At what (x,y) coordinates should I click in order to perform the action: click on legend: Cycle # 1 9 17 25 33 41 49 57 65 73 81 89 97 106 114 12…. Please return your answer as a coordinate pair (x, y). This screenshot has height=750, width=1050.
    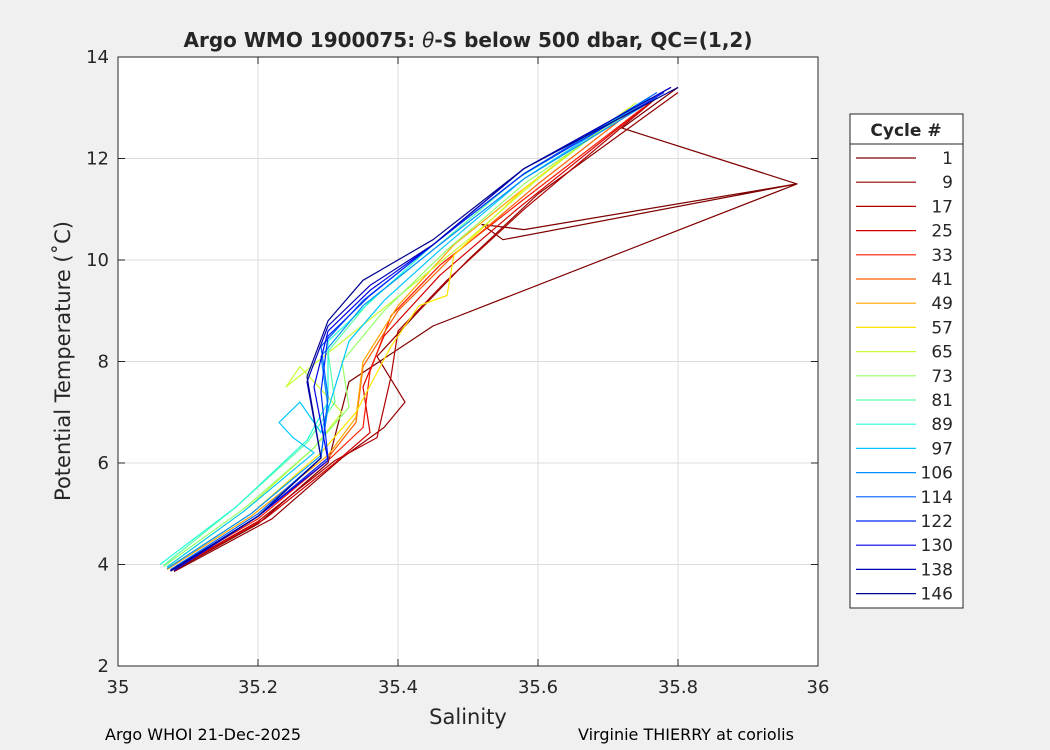
    Looking at the image, I should click on (906, 361).